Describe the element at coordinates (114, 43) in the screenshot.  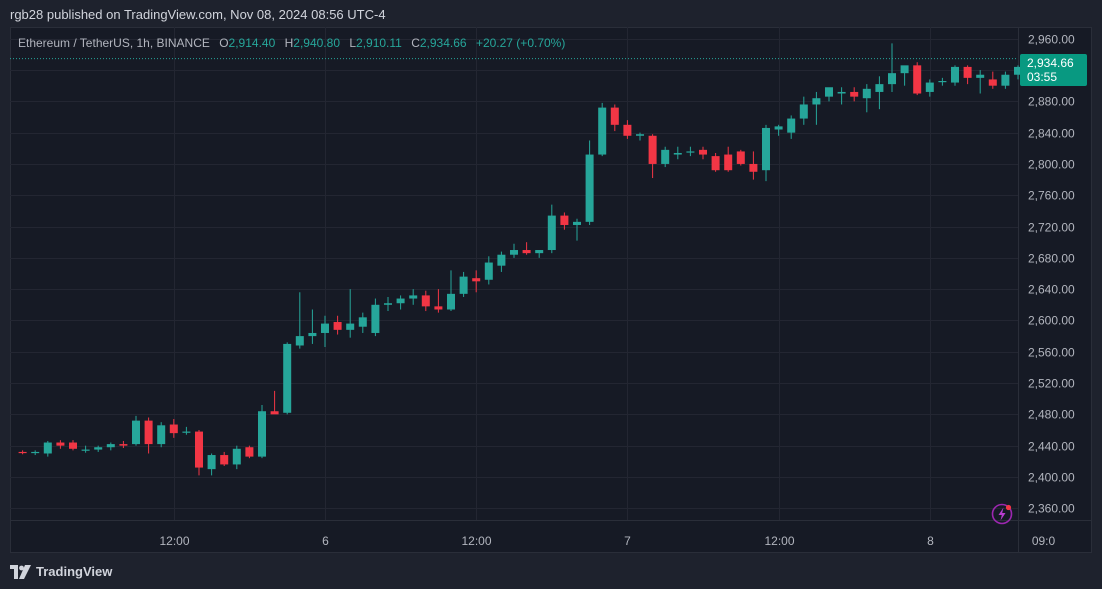
I see `legend-symbol: Ethereum / TetherUS, 1h, BINANCE` at that location.